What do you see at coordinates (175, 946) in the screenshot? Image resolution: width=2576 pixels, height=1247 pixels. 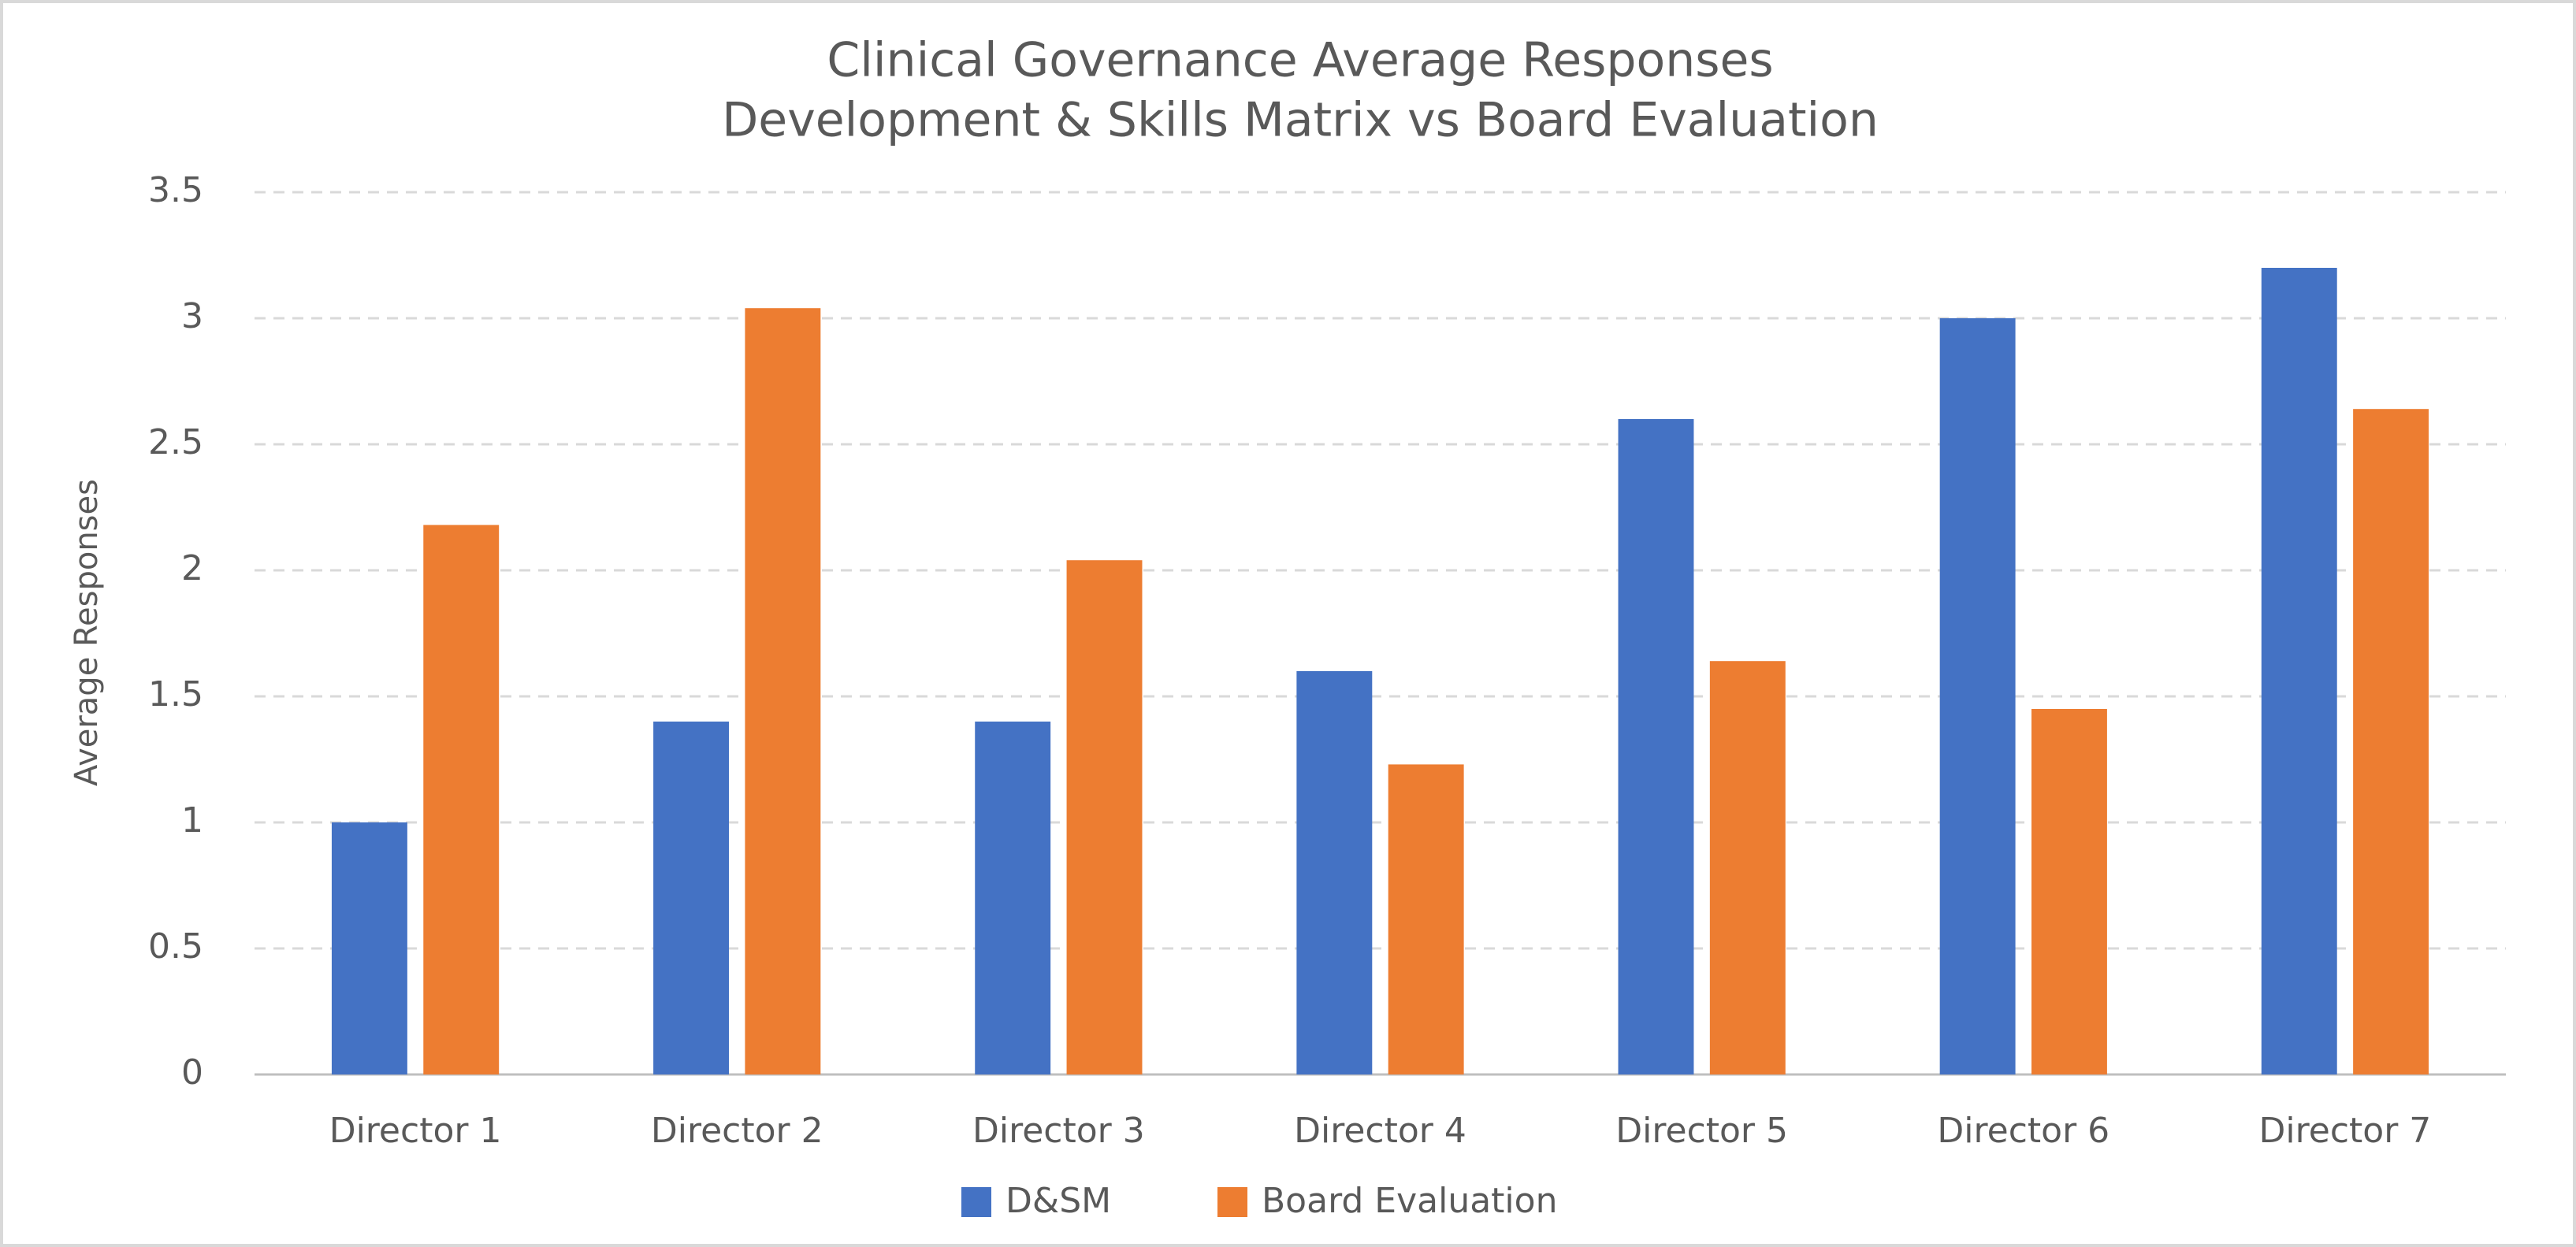 I see `y-tick-label: 0.5` at bounding box center [175, 946].